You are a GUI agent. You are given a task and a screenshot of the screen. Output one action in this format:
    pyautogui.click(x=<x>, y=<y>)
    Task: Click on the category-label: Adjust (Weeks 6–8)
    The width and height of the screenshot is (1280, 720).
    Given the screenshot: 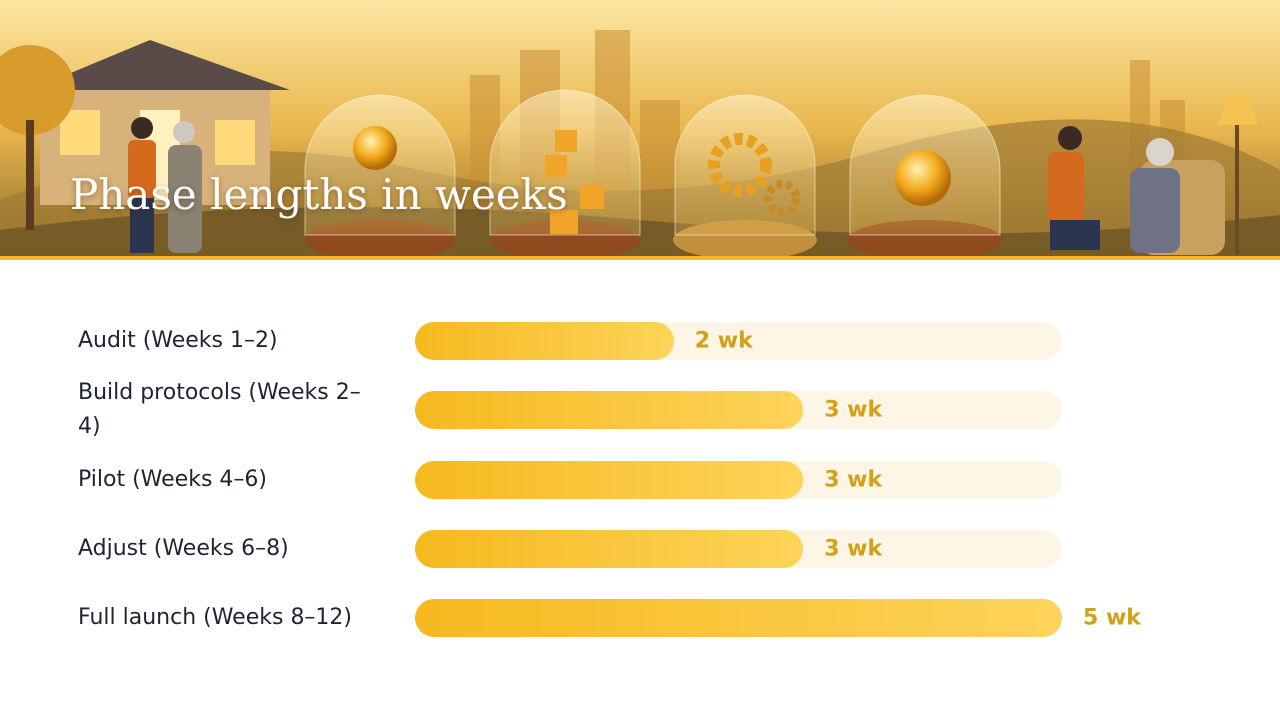 What is the action you would take?
    pyautogui.click(x=183, y=548)
    